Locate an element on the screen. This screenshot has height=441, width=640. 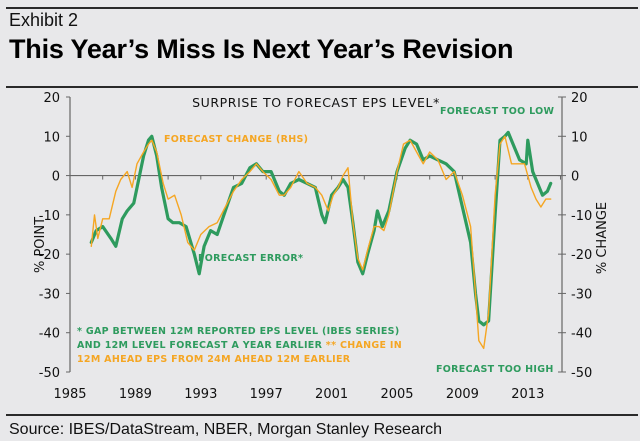
y-tick-label: 10 is located at coordinates (51, 137).